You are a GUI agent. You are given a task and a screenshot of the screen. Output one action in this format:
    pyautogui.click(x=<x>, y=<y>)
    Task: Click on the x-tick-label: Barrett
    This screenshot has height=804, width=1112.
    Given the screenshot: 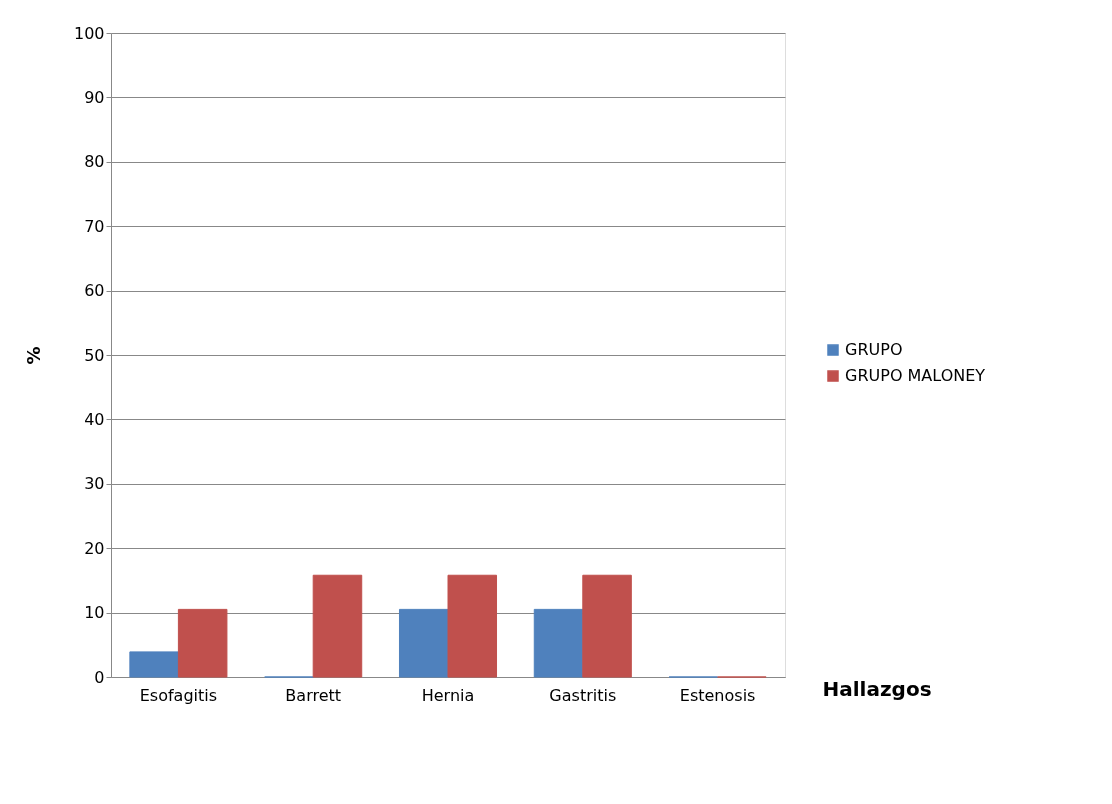 What is the action you would take?
    pyautogui.click(x=313, y=695)
    